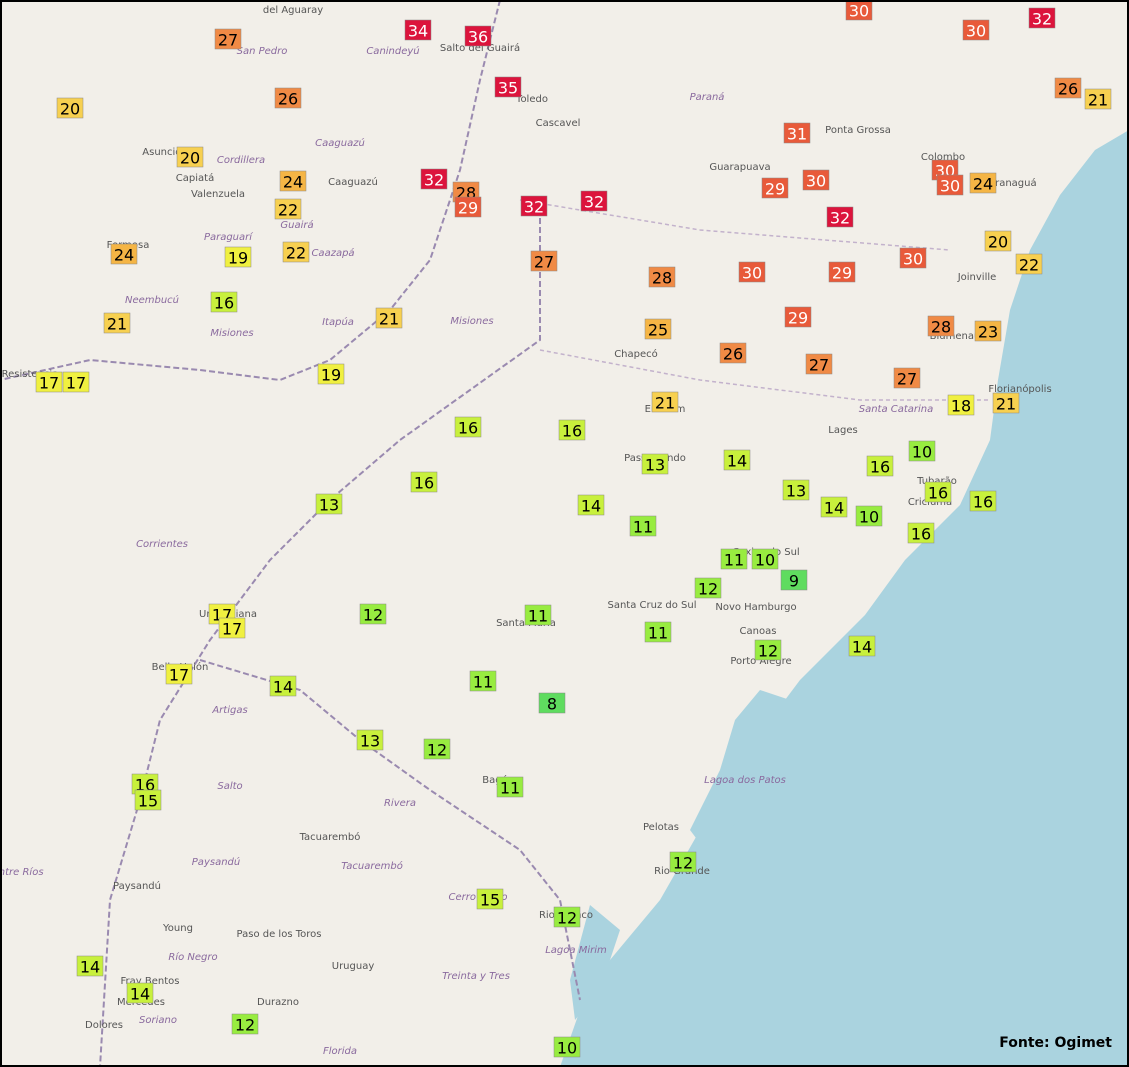 The height and width of the screenshot is (1067, 1129). Describe the element at coordinates (418, 31) in the screenshot. I see `temperature: 34` at that location.